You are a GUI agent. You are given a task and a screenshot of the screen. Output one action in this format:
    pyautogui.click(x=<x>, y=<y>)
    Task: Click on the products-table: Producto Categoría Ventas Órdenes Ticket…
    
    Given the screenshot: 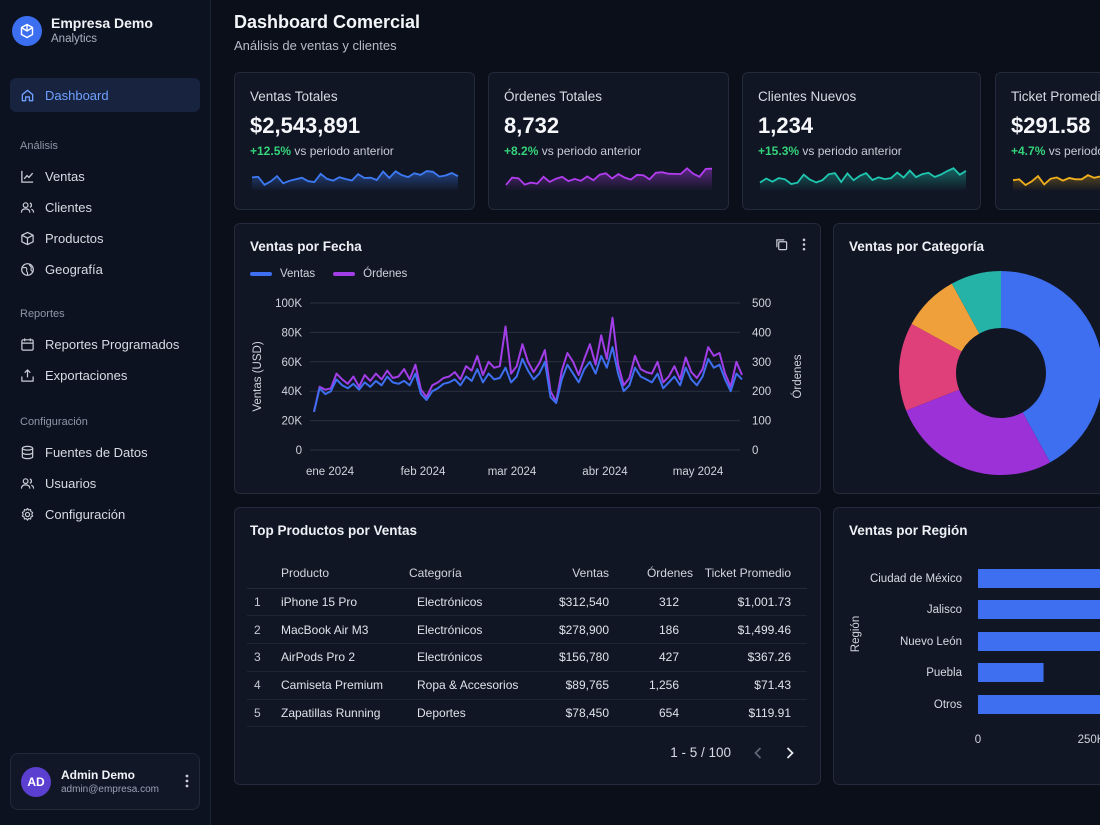 What is the action you would take?
    pyautogui.click(x=527, y=643)
    